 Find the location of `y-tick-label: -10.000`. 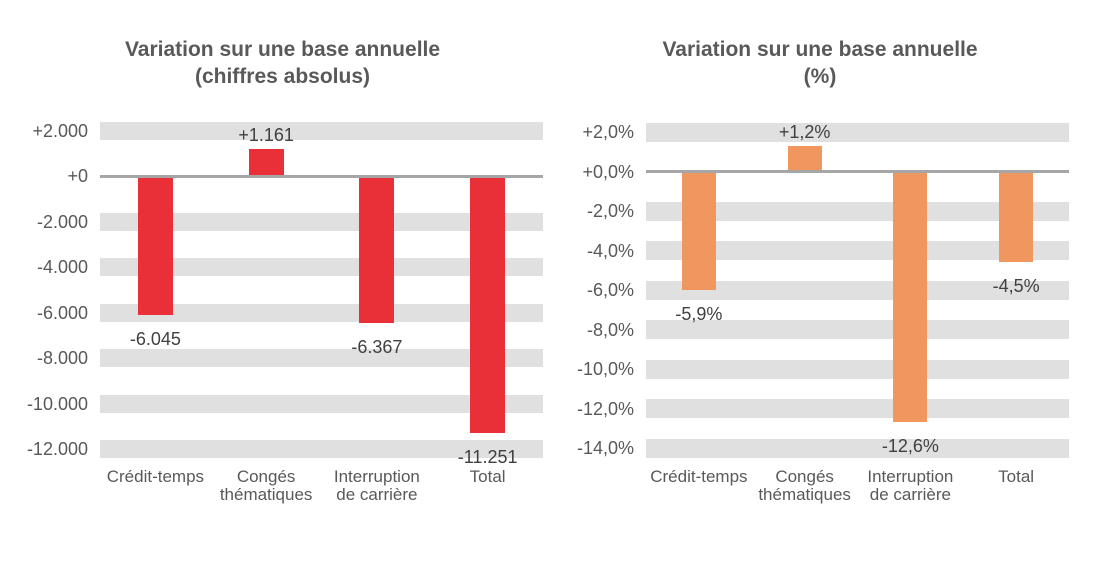

y-tick-label: -10.000 is located at coordinates (57, 403).